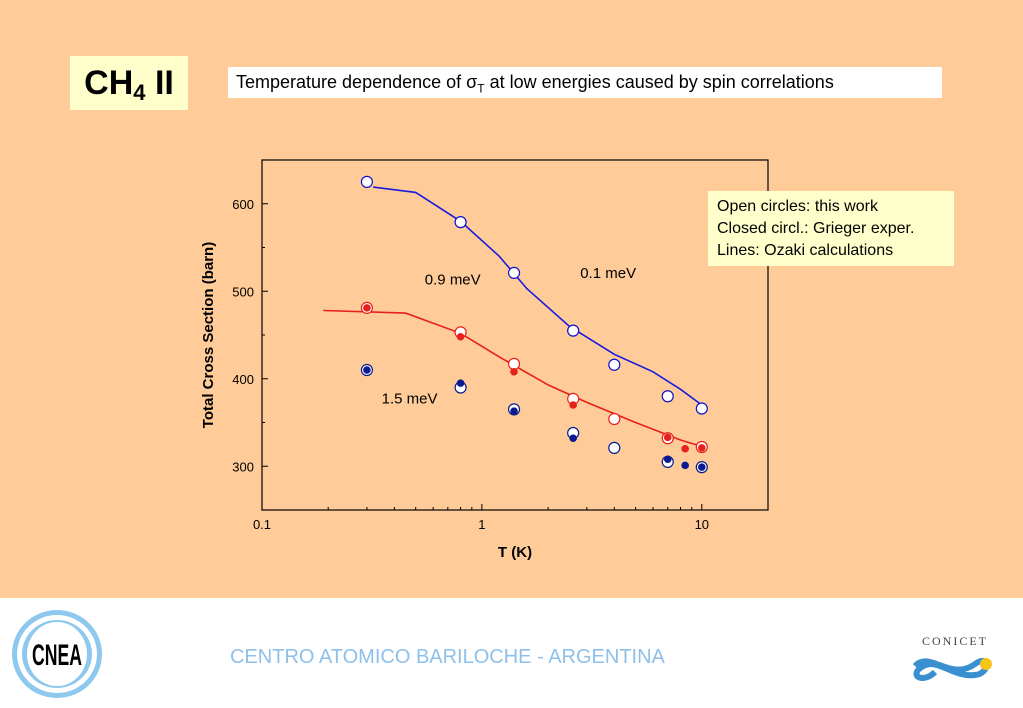  What do you see at coordinates (608, 273) in the screenshot?
I see `curve-label: 0.1 meV` at bounding box center [608, 273].